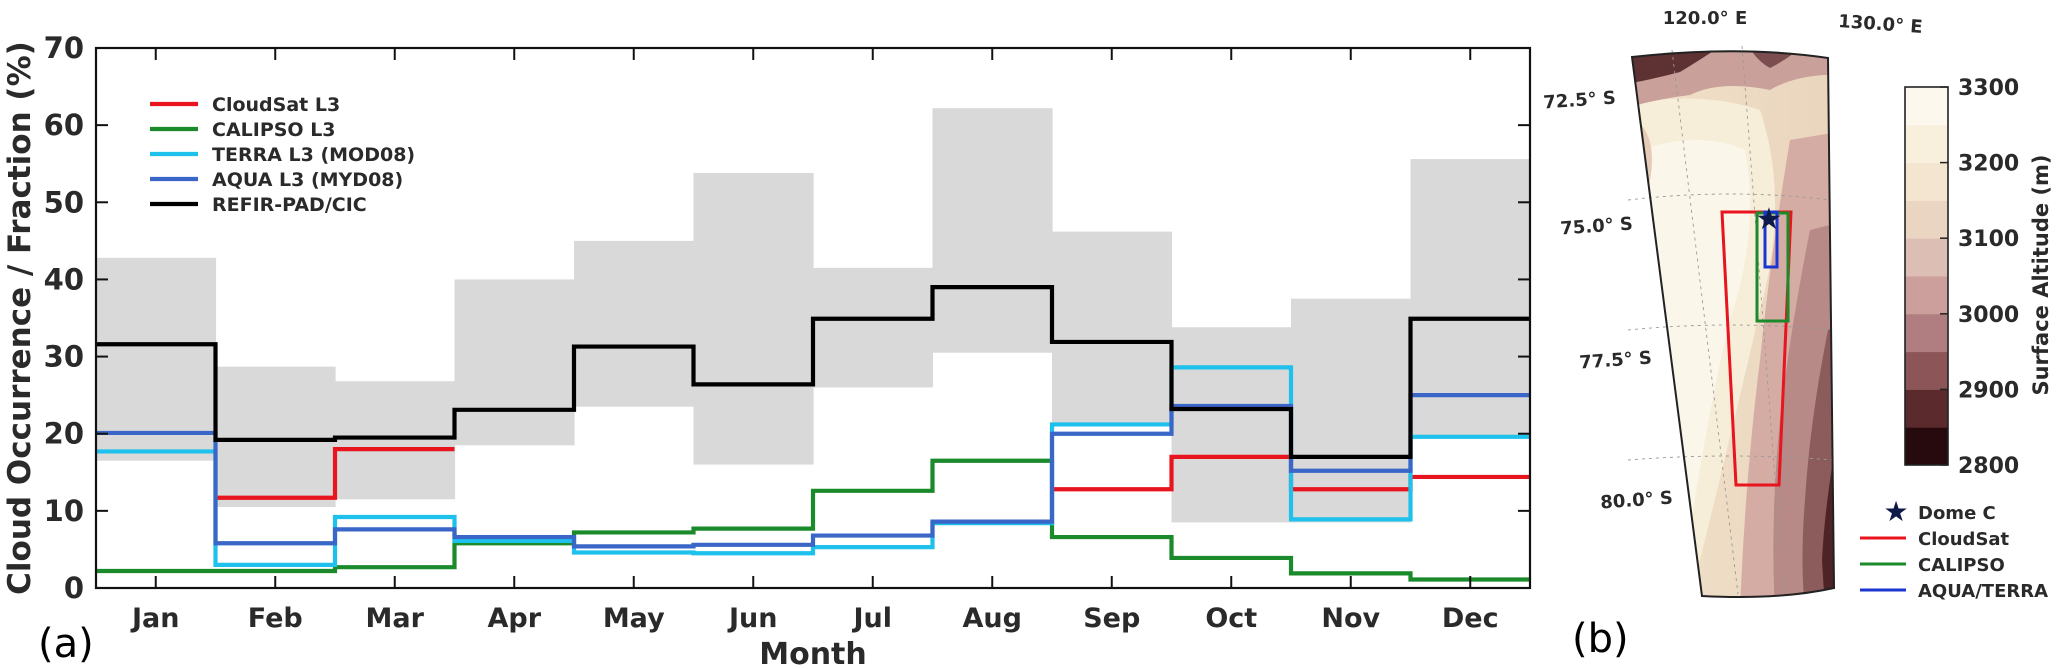 The height and width of the screenshot is (669, 2067). Describe the element at coordinates (873, 327) in the screenshot. I see `band-jul` at that location.